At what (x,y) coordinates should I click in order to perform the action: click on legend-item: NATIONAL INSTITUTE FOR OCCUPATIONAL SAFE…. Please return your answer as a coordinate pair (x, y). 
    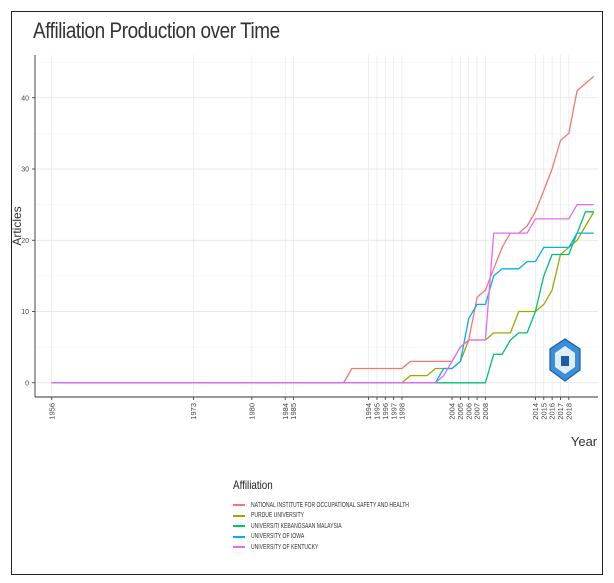
    Looking at the image, I should click on (351, 505).